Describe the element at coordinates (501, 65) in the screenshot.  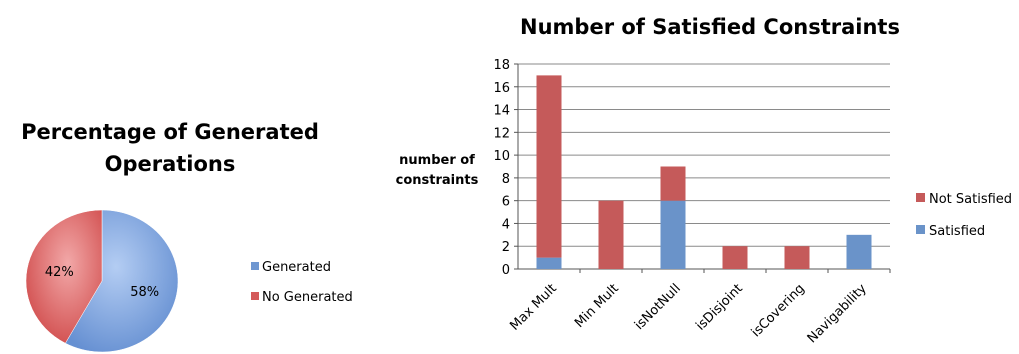
I see `y-tick-label: 18` at that location.